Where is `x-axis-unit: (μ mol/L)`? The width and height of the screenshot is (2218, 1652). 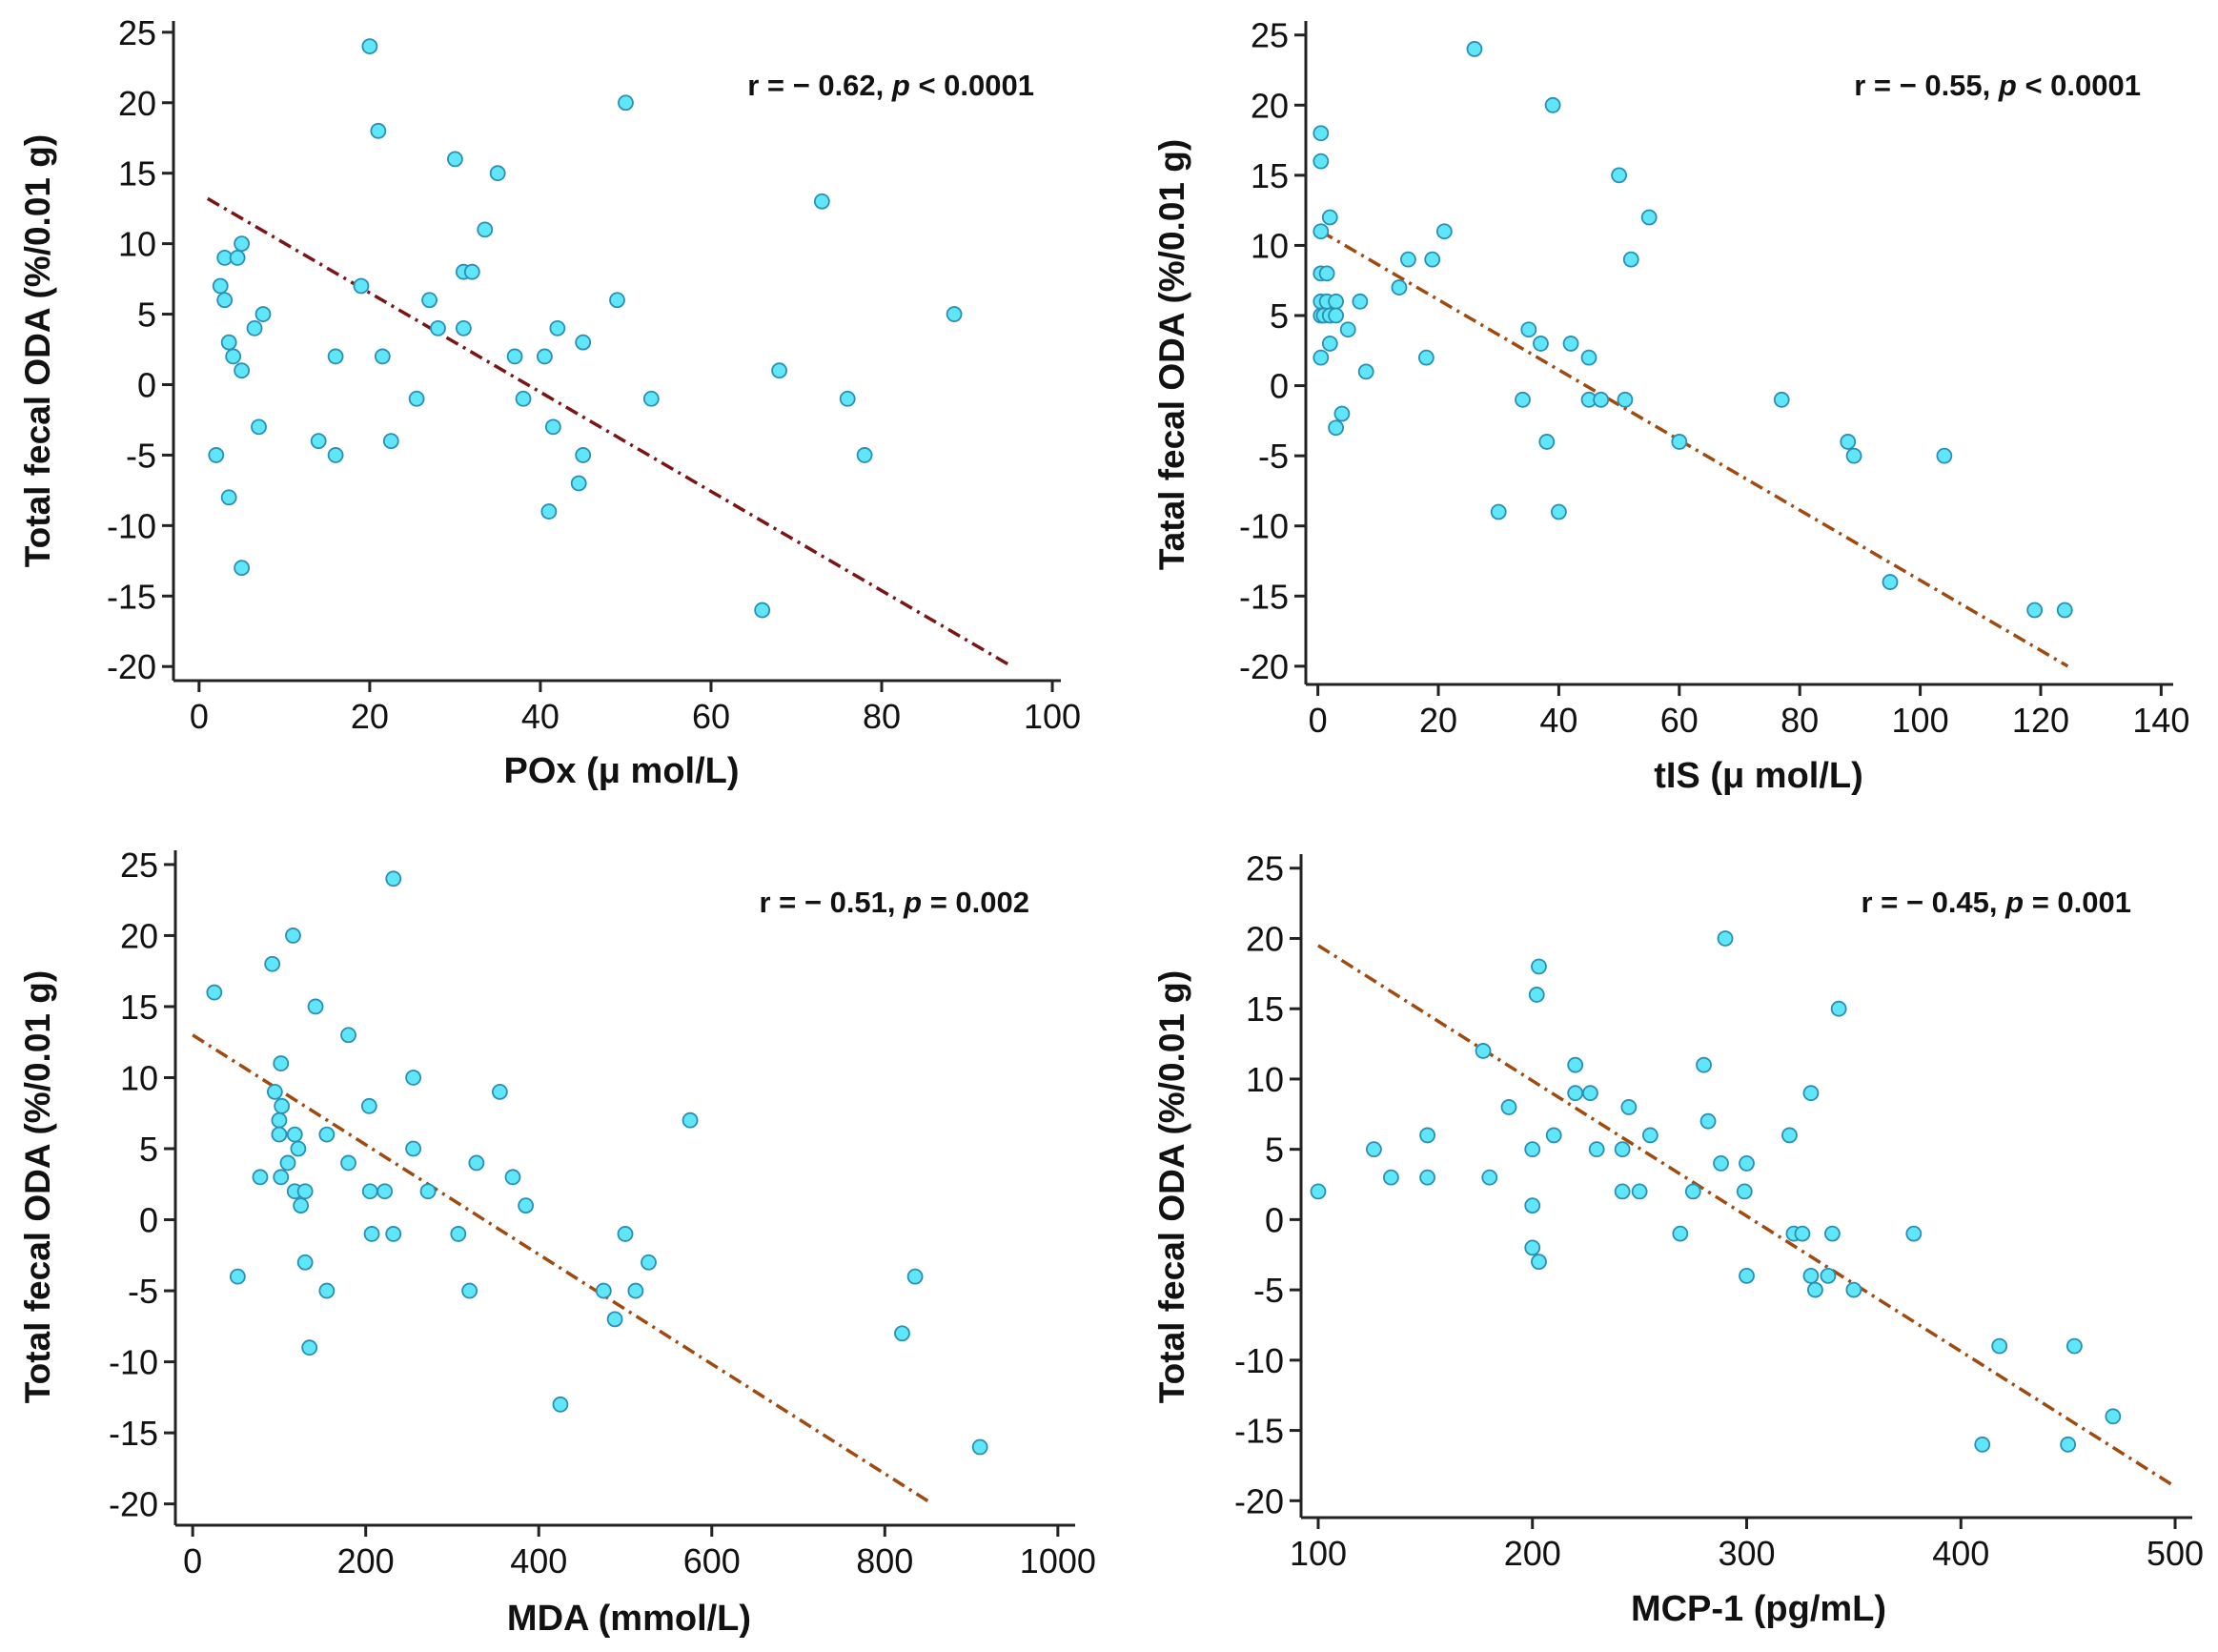 x-axis-unit: (μ mol/L) is located at coordinates (662, 771).